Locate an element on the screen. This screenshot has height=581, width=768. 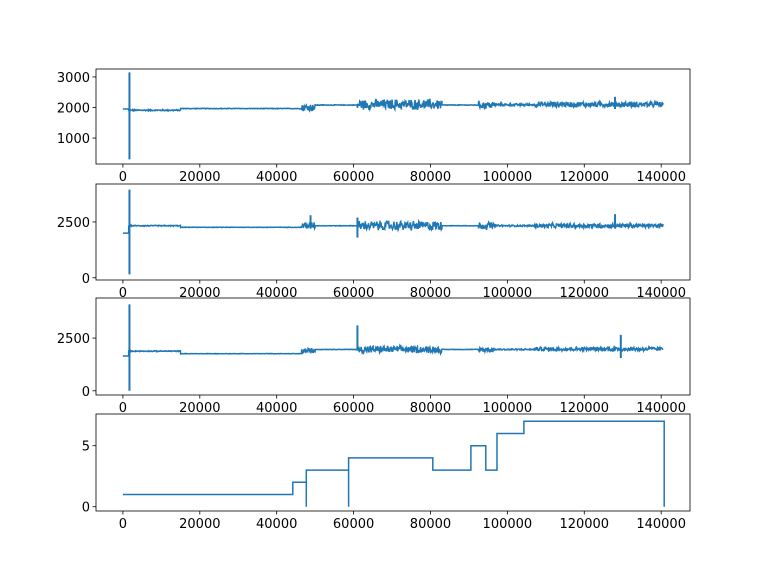
y-tick-label: 3000 is located at coordinates (73, 78).